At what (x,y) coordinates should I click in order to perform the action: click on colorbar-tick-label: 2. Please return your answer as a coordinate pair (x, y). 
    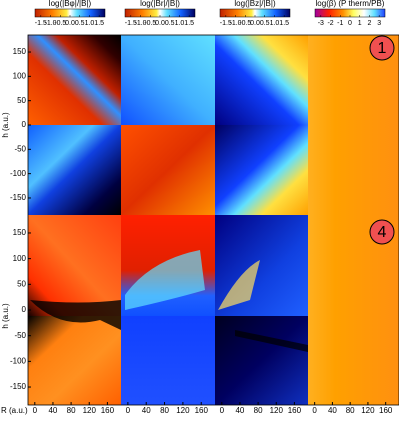
    Looking at the image, I should click on (369, 23).